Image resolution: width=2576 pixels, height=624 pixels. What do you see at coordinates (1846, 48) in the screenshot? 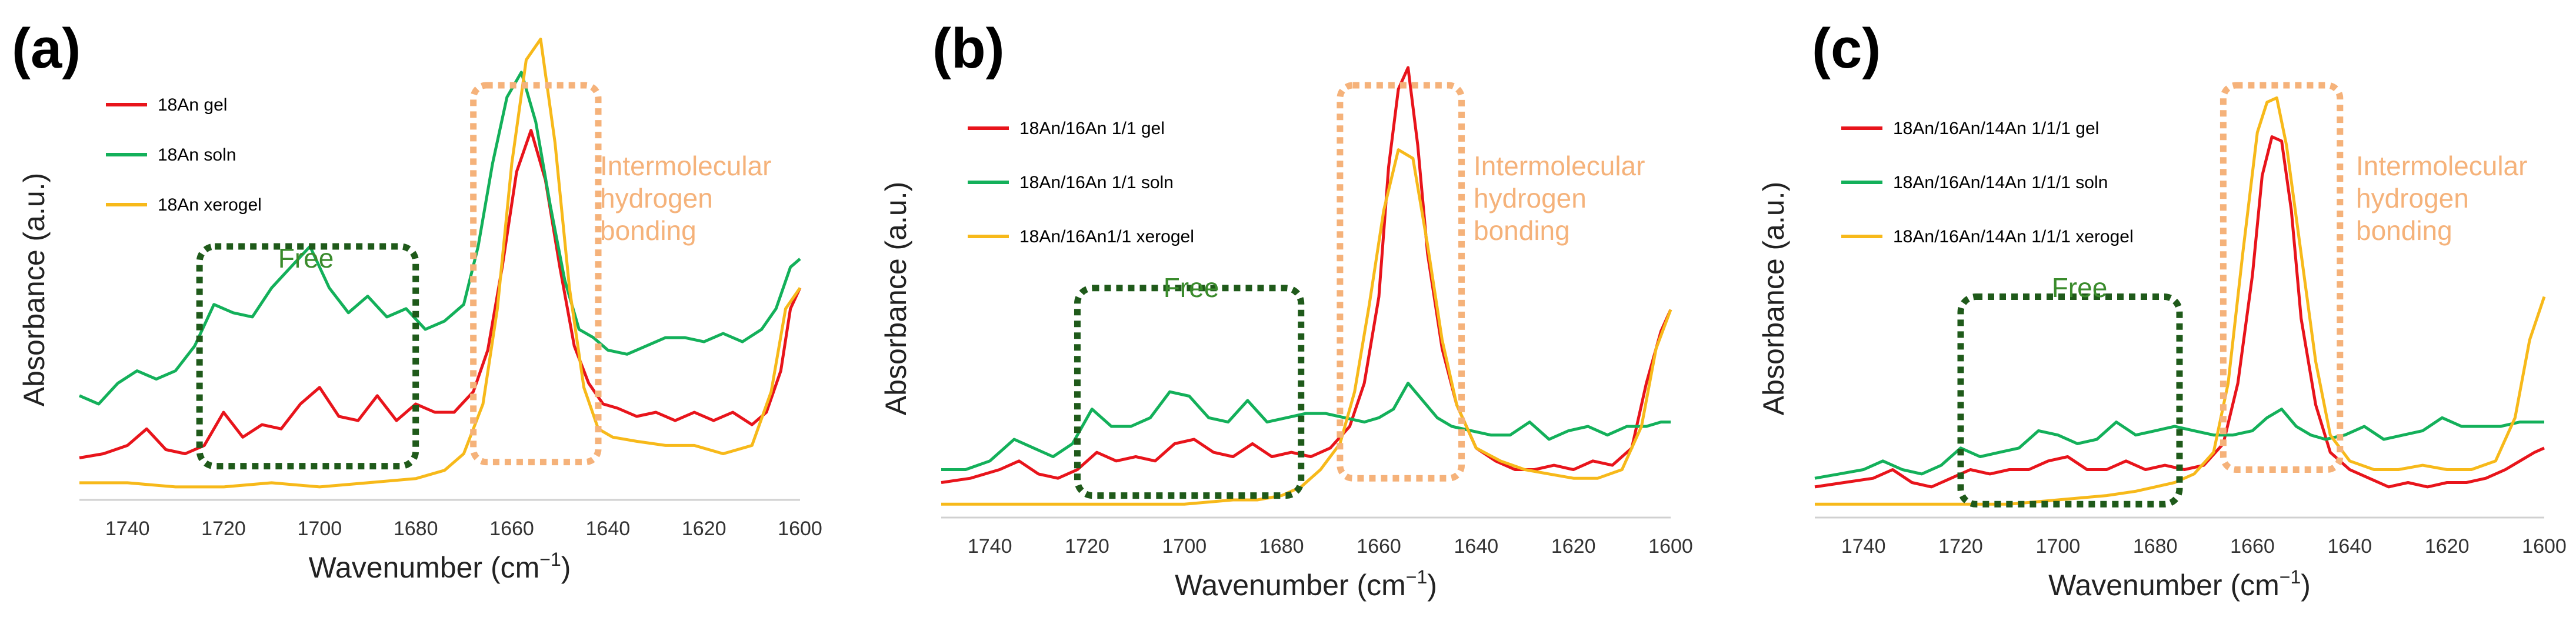
I see `panel-letter: (c)` at bounding box center [1846, 48].